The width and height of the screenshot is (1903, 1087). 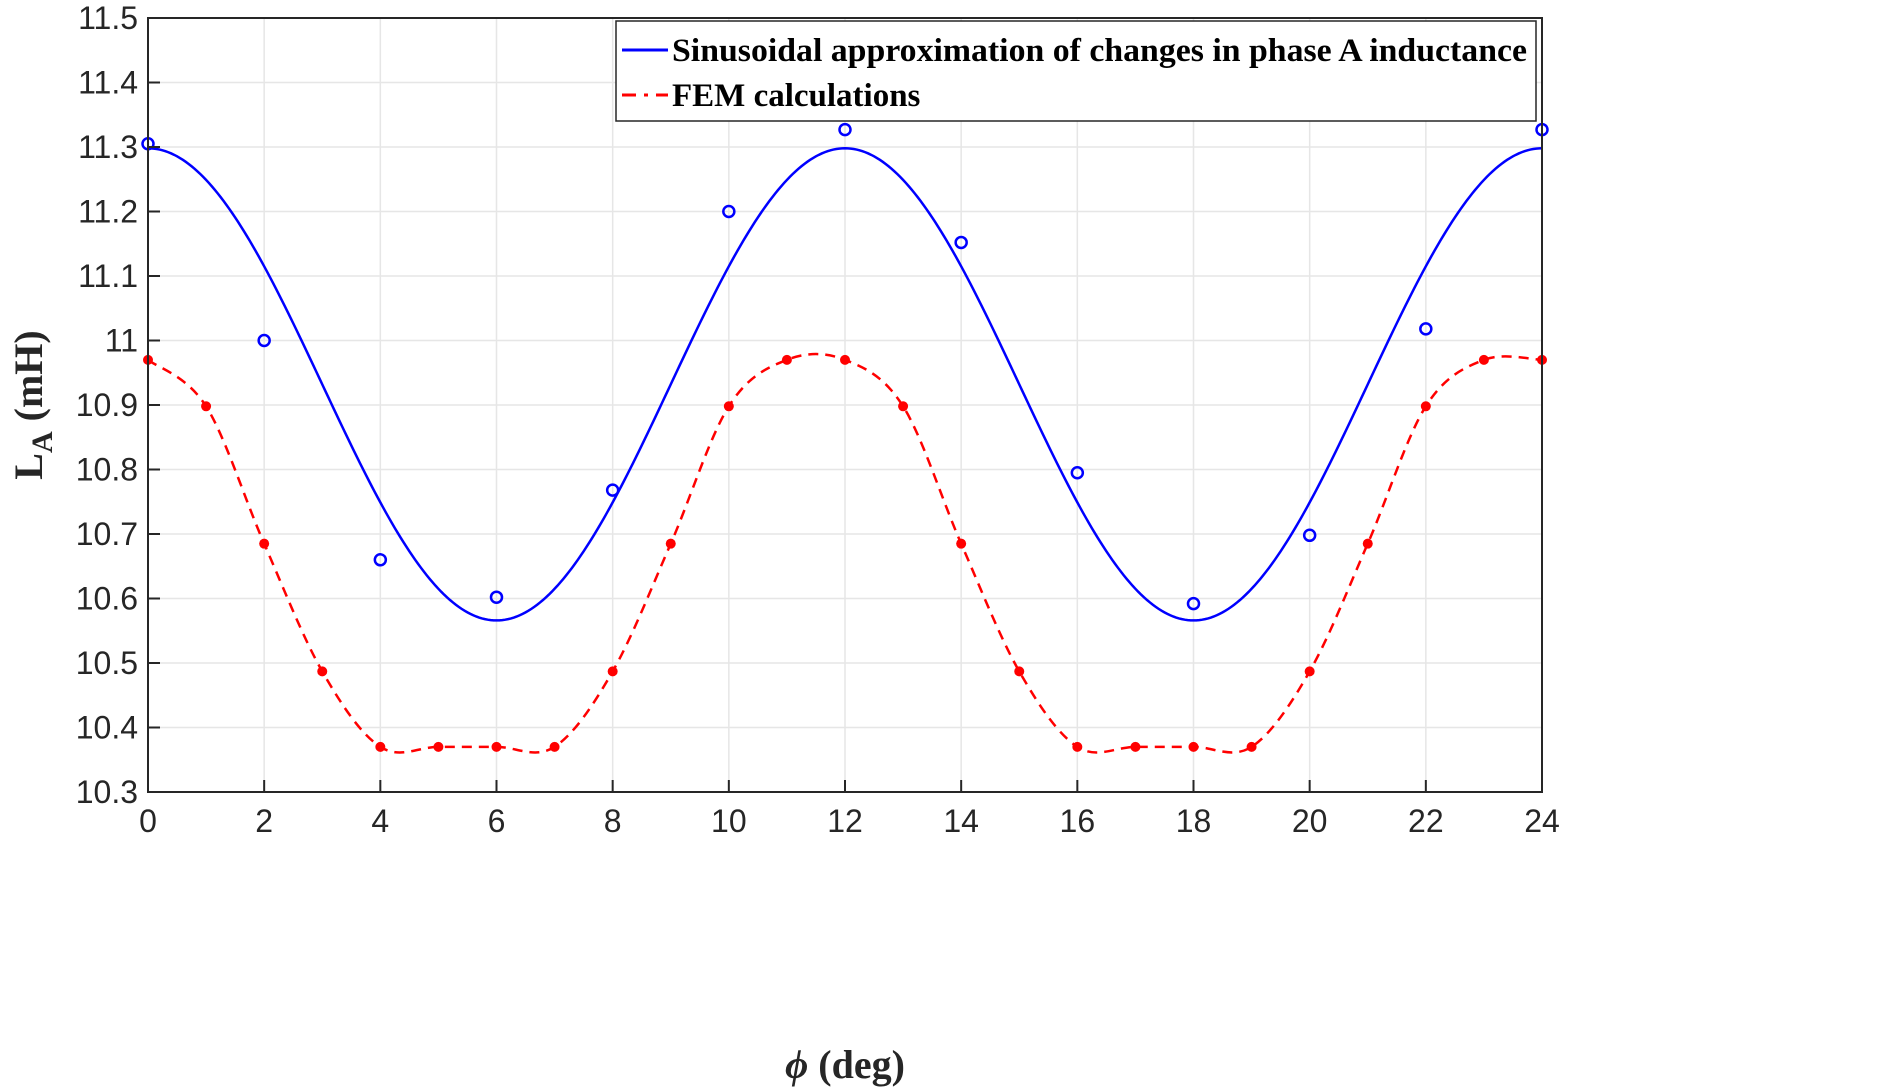 I want to click on x-tick-label: 6, so click(x=497, y=821).